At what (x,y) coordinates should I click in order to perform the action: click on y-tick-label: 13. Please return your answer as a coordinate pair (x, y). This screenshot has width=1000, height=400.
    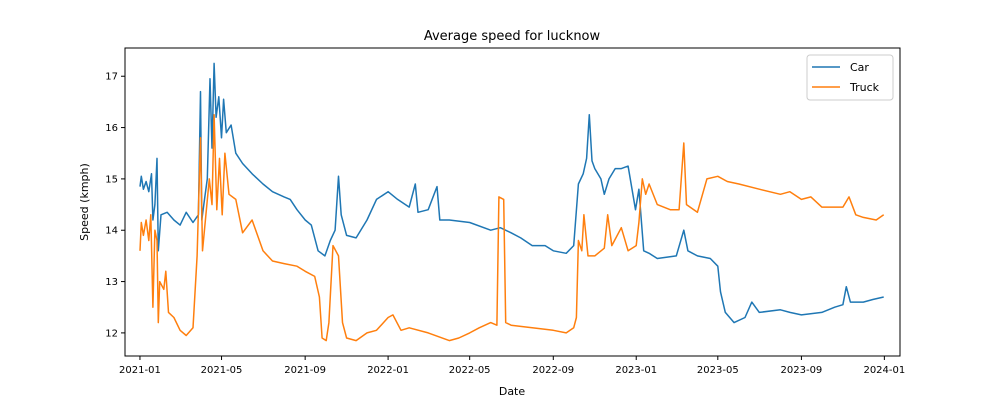
    Looking at the image, I should click on (111, 282).